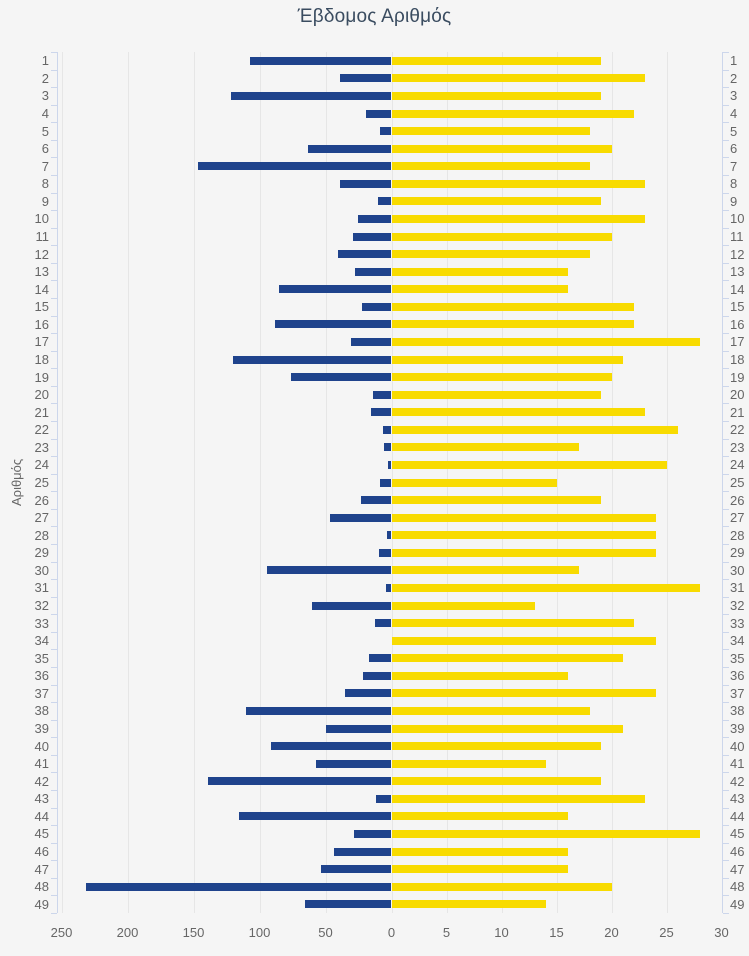  What do you see at coordinates (41, 605) in the screenshot?
I see `category-label-left-32: 32` at bounding box center [41, 605].